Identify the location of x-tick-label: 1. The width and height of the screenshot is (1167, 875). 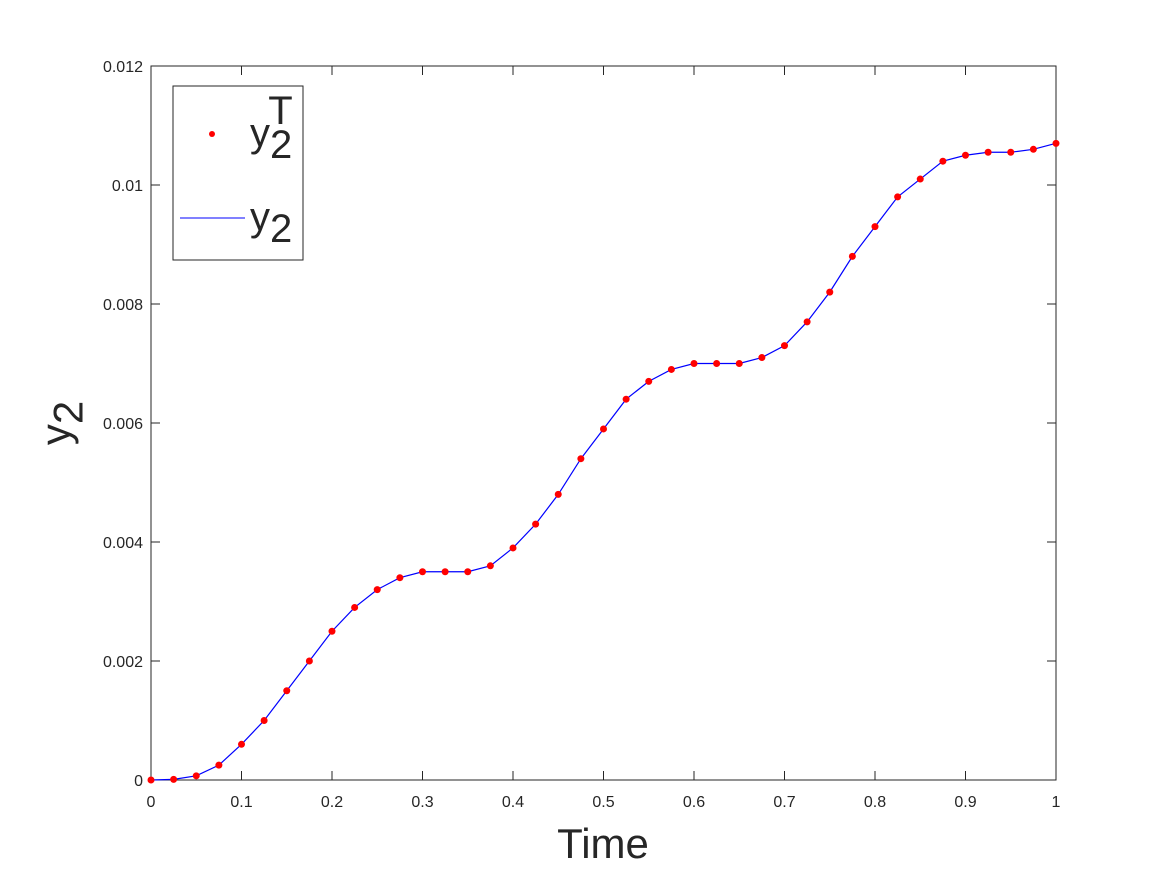
(1056, 802).